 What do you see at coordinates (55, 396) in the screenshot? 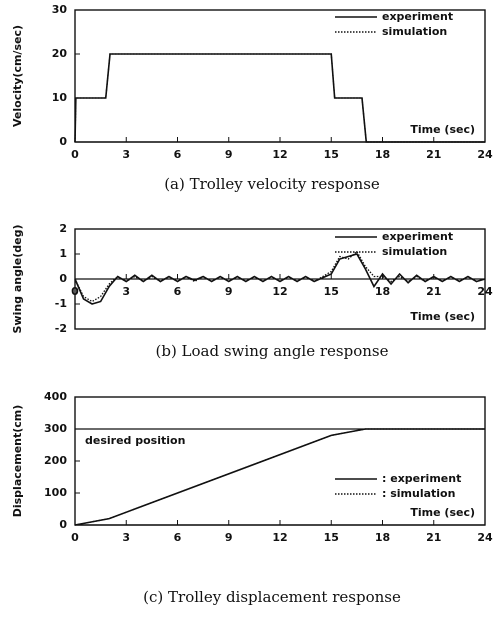
I see `y-tick-label: 400` at bounding box center [55, 396].